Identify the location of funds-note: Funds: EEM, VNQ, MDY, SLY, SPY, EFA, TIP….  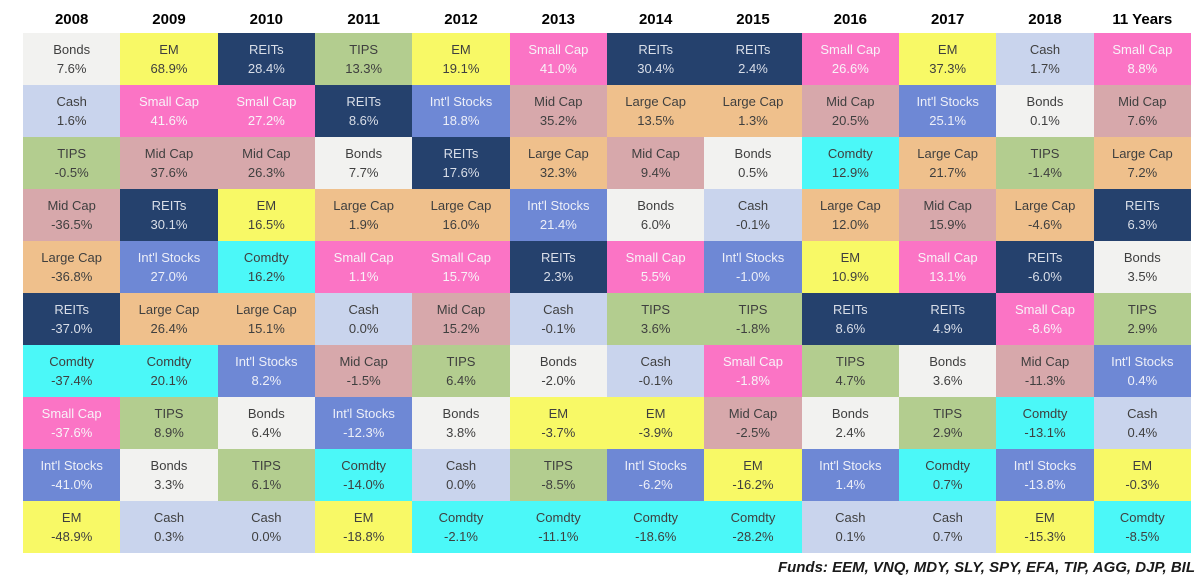
(986, 567).